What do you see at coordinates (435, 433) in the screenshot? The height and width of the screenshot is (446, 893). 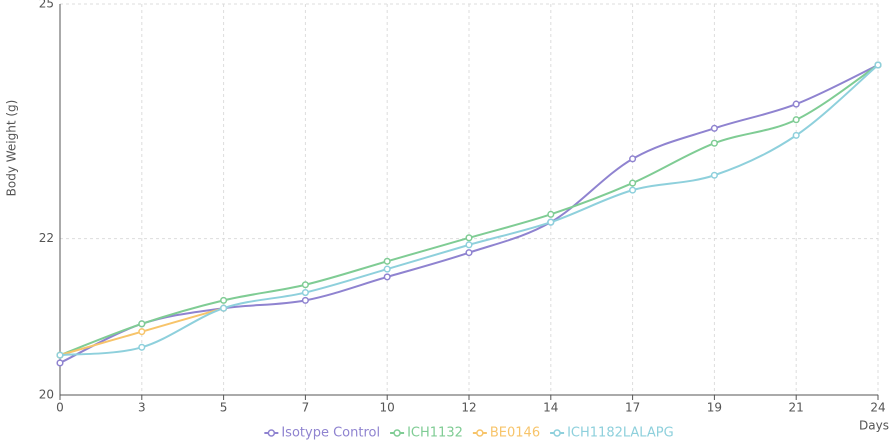 I see `legend-label: ICH1132` at bounding box center [435, 433].